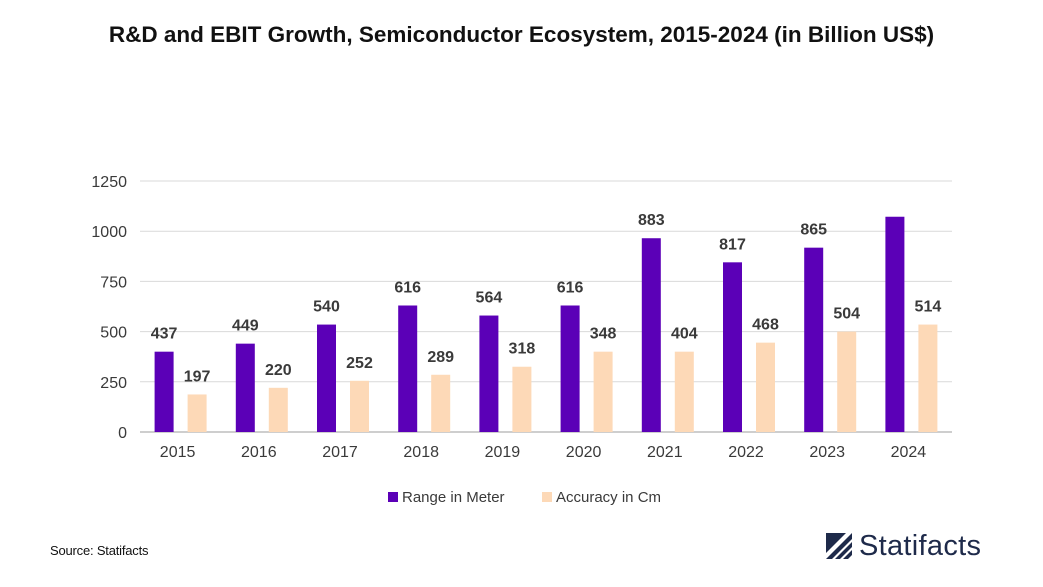 Image resolution: width=1043 pixels, height=587 pixels. What do you see at coordinates (543, 452) in the screenshot?
I see `x-axis-ticks: 2015 2016 2017 2018 2019 2020 2021 2022 2023 2024` at bounding box center [543, 452].